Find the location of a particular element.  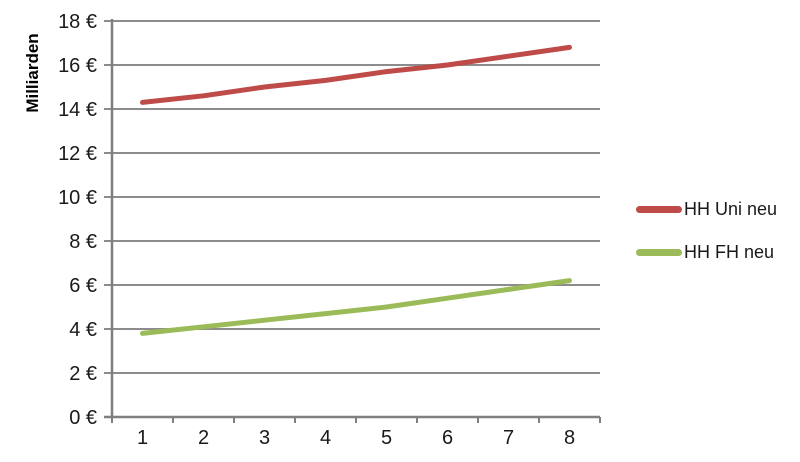

legend-item-fh: HH FH neu is located at coordinates (706, 252).